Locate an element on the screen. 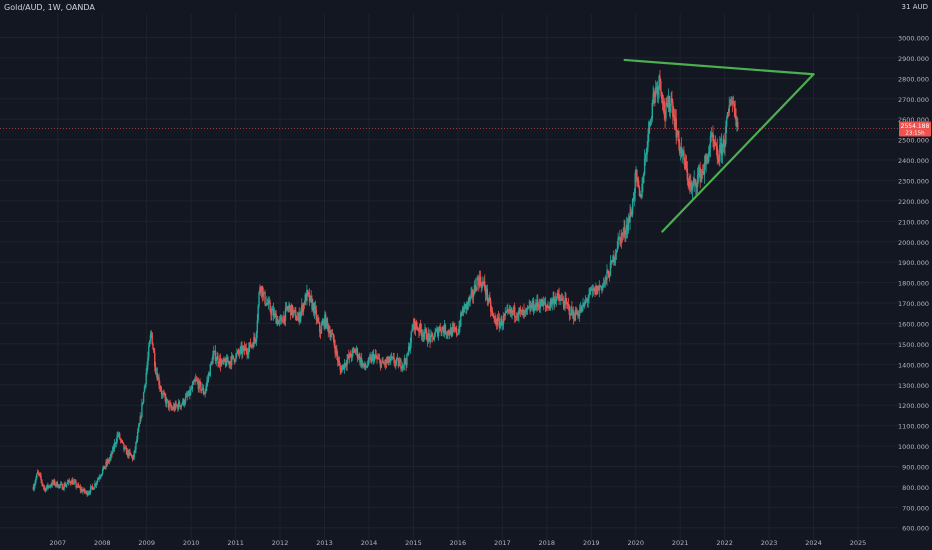  currency-label: 31 AUD is located at coordinates (915, 7).